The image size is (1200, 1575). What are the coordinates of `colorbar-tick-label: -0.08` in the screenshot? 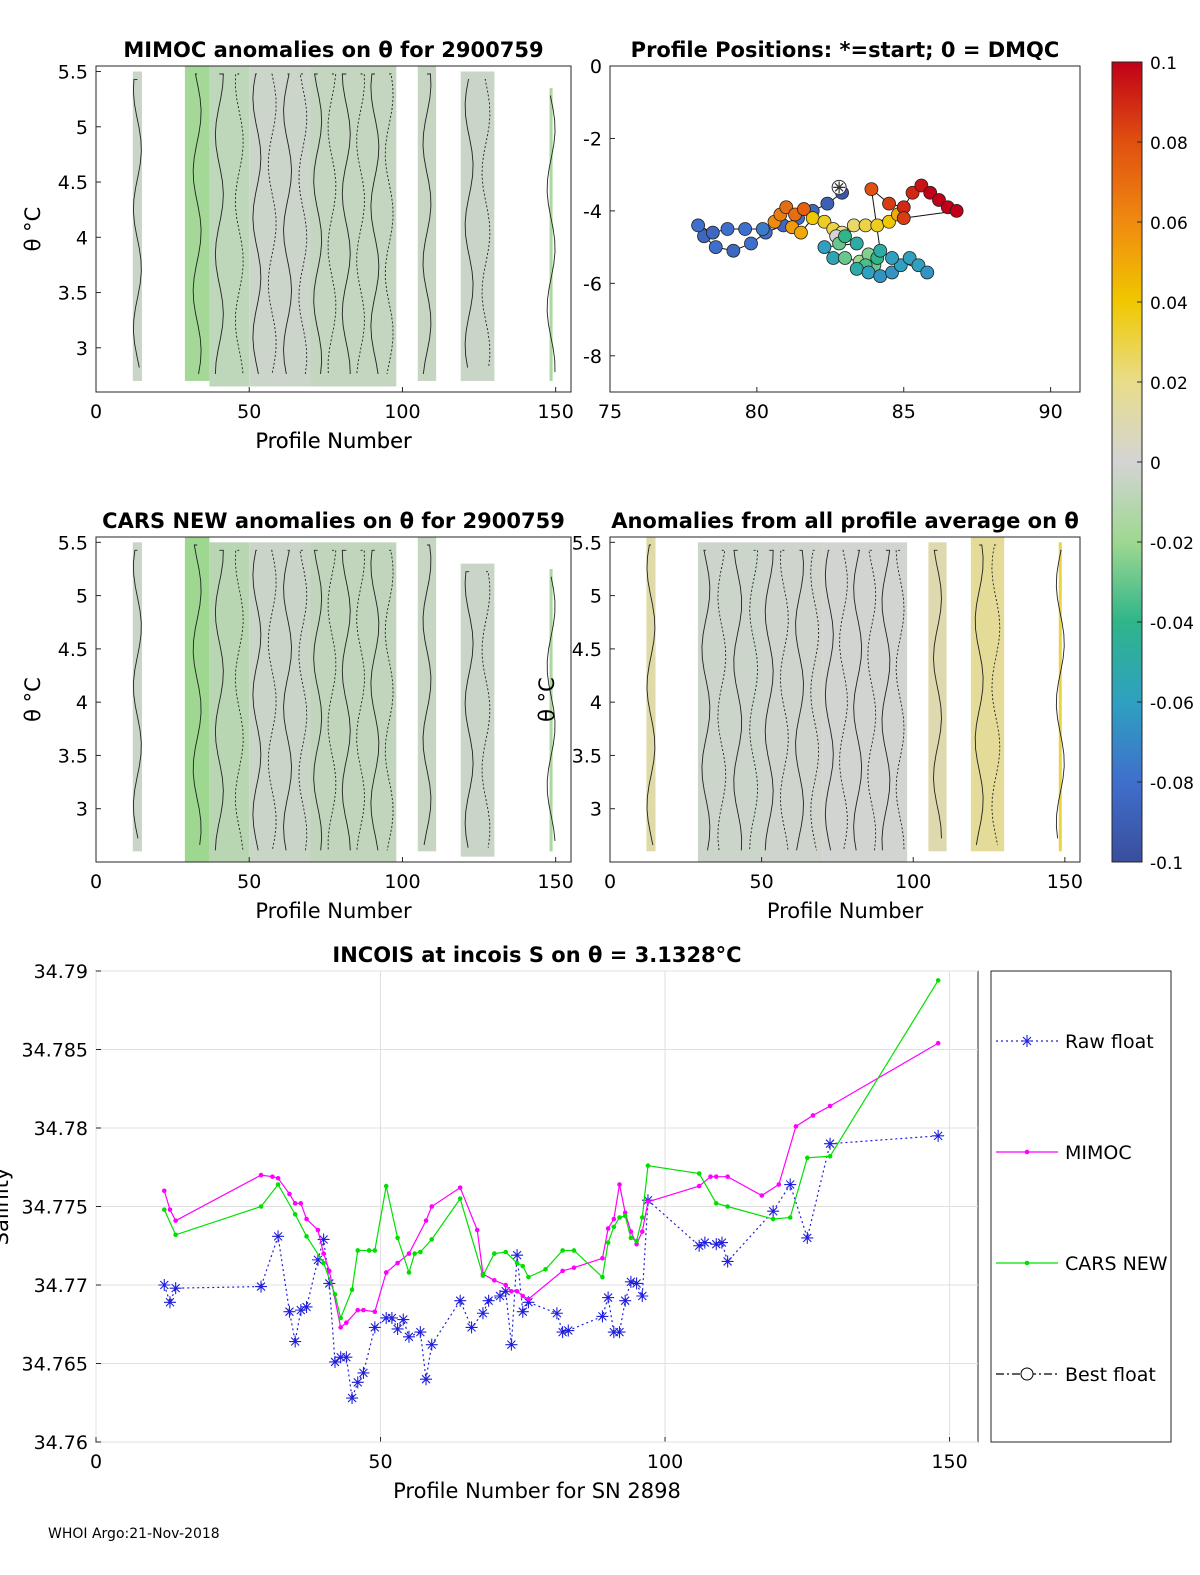 It's located at (1172, 784).